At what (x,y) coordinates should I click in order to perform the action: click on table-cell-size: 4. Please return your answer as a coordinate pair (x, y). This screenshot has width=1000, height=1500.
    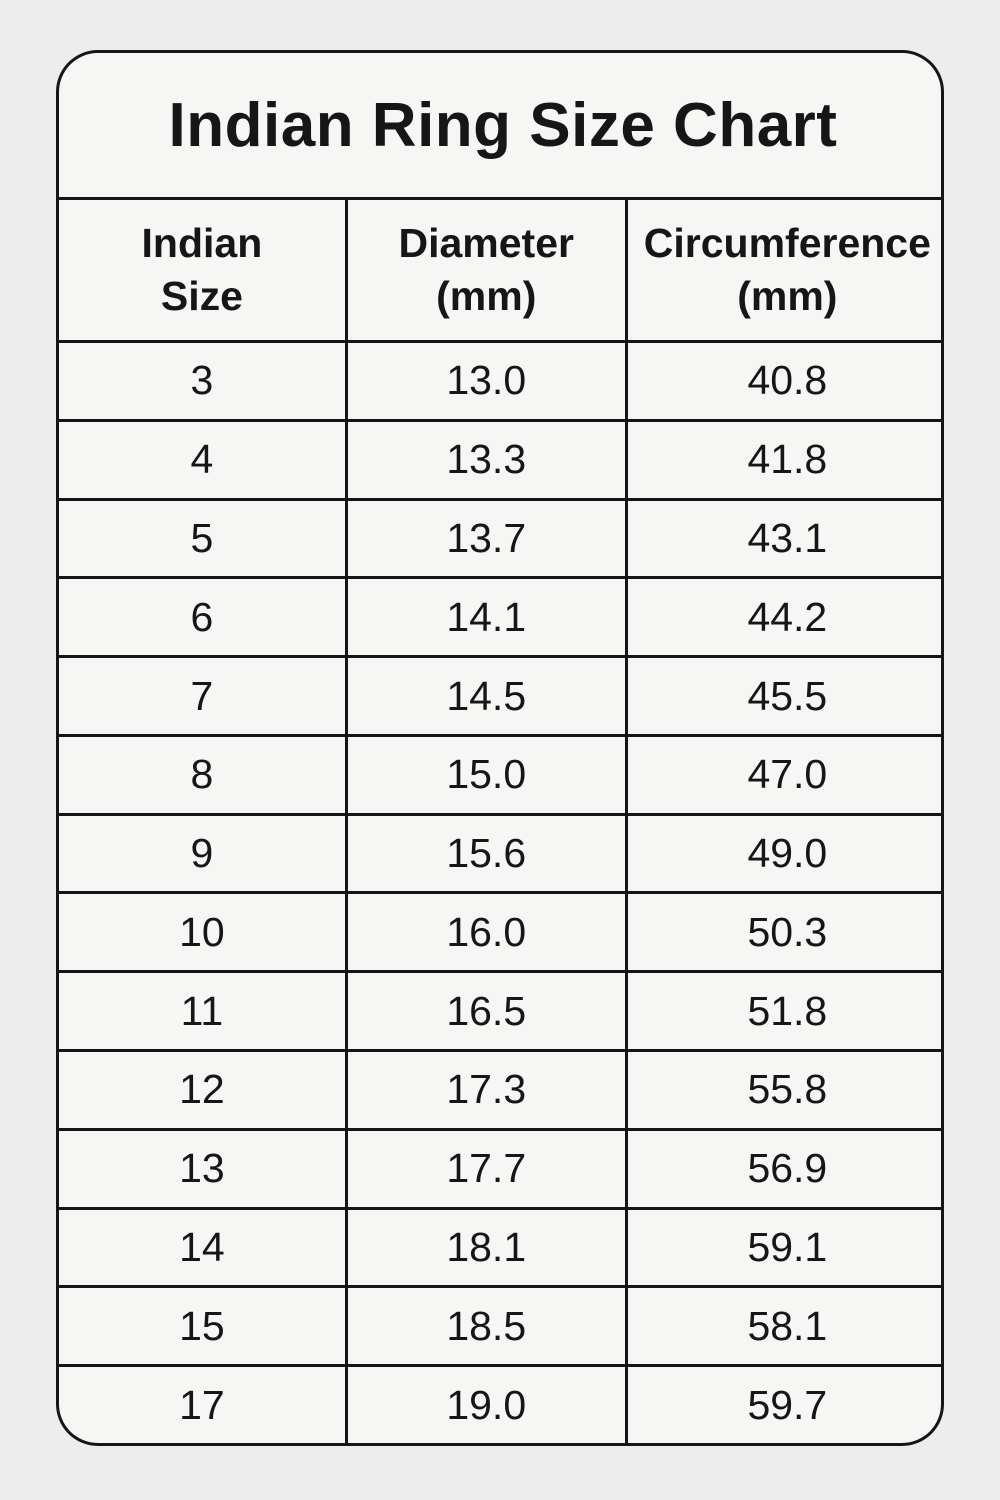
    Looking at the image, I should click on (202, 459).